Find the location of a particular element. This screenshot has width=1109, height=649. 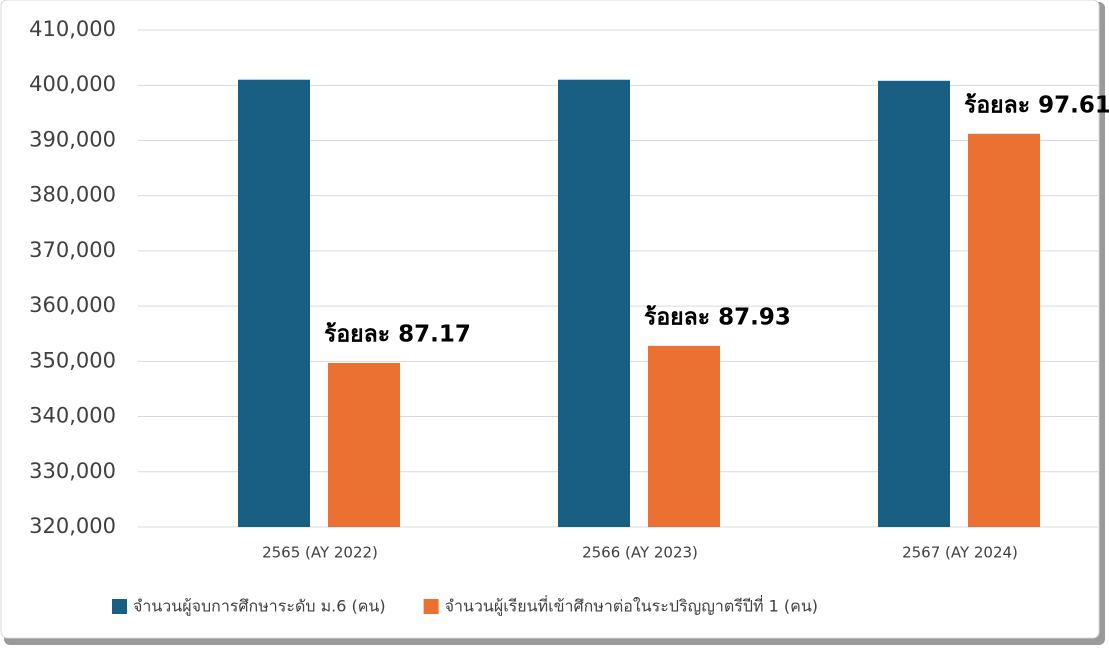

annotation: ร้อยละ 97.61 is located at coordinates (1036, 105).